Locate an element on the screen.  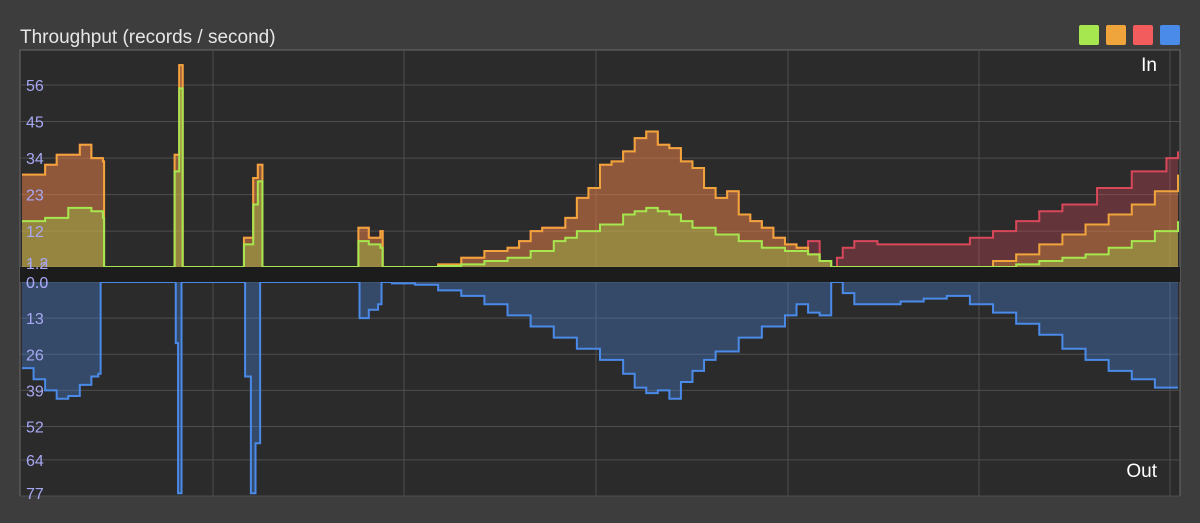
y-tick-label: 12 is located at coordinates (35, 232).